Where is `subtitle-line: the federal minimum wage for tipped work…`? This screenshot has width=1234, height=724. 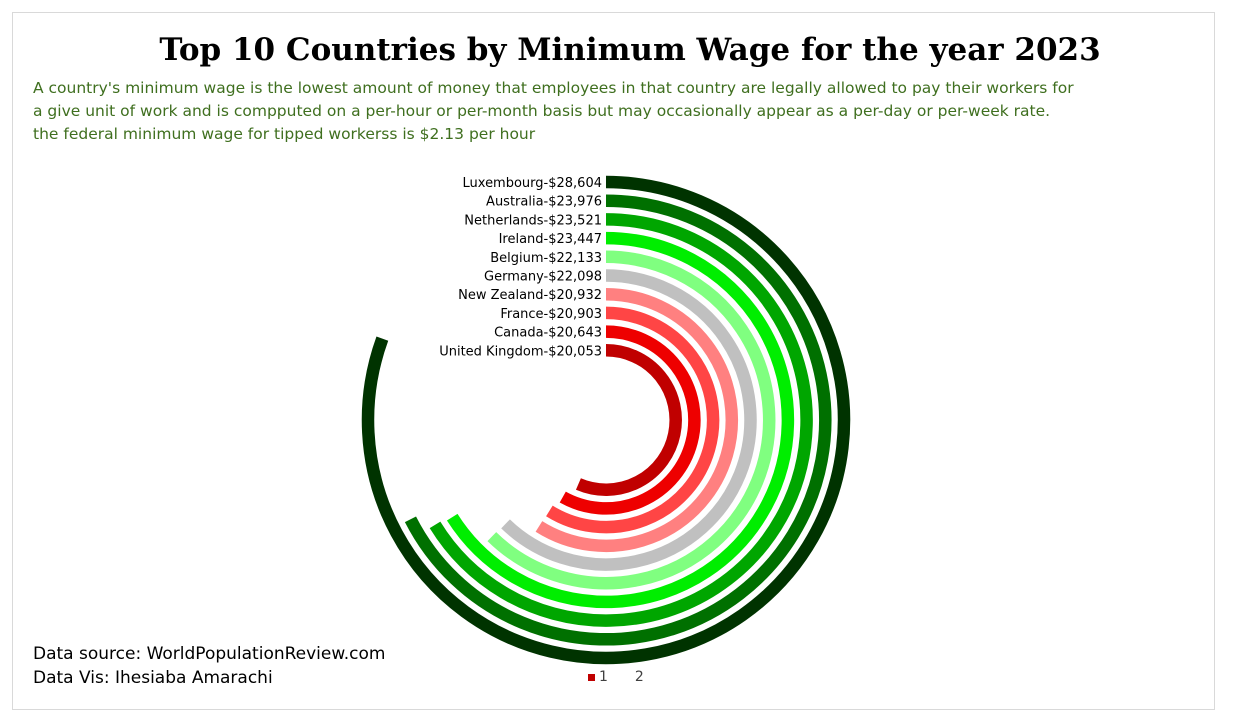 subtitle-line: the federal minimum wage for tipped work… is located at coordinates (284, 134).